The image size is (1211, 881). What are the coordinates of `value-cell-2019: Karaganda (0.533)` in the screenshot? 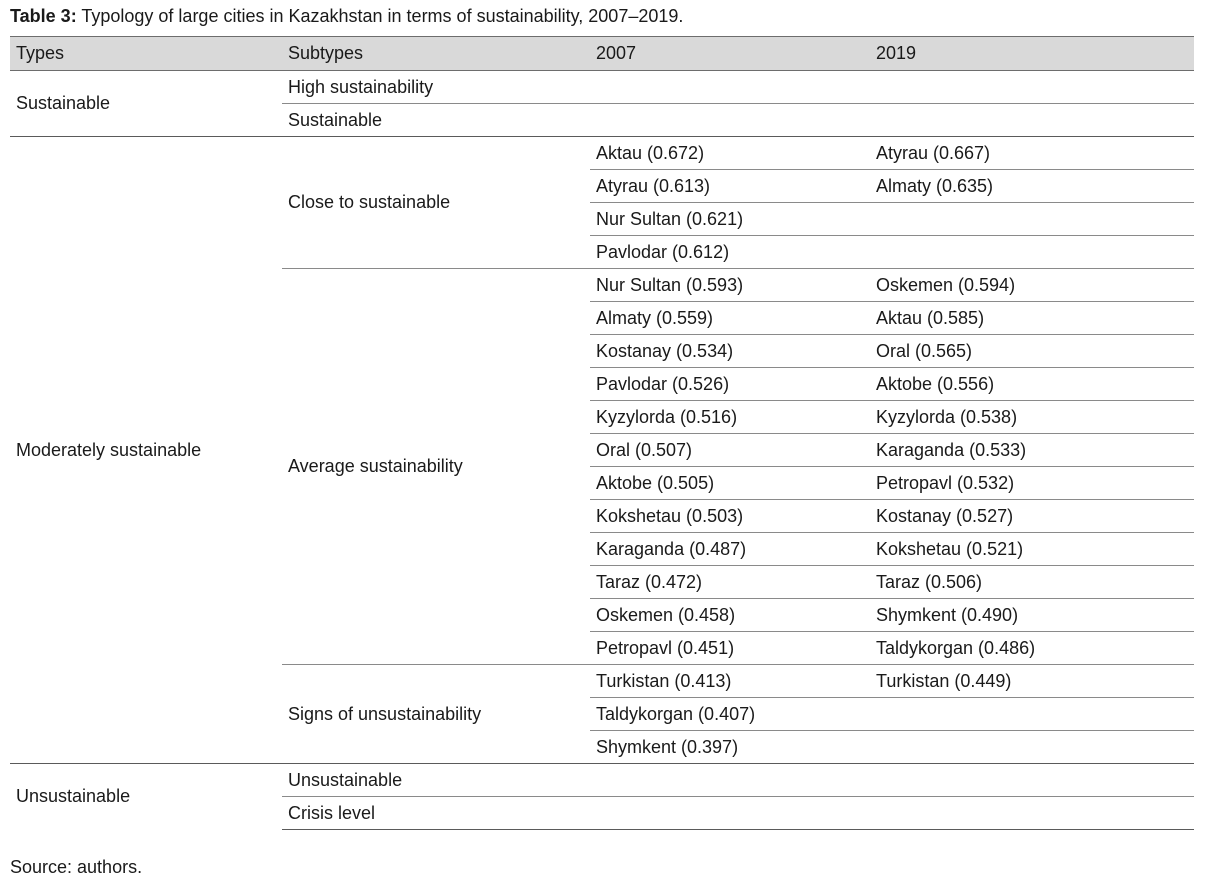 It's located at (1032, 450).